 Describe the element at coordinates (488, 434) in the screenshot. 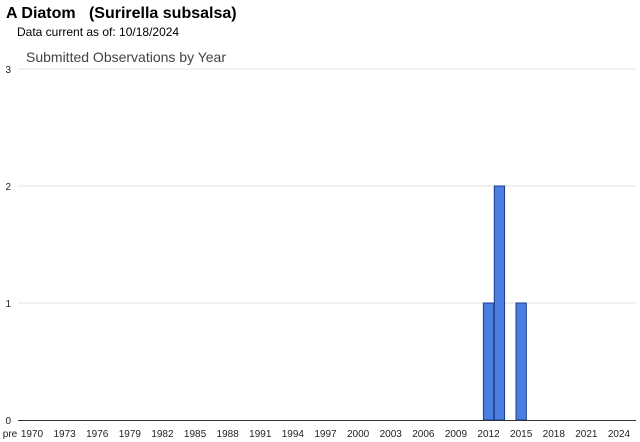

I see `x-tick-label: 2012` at that location.